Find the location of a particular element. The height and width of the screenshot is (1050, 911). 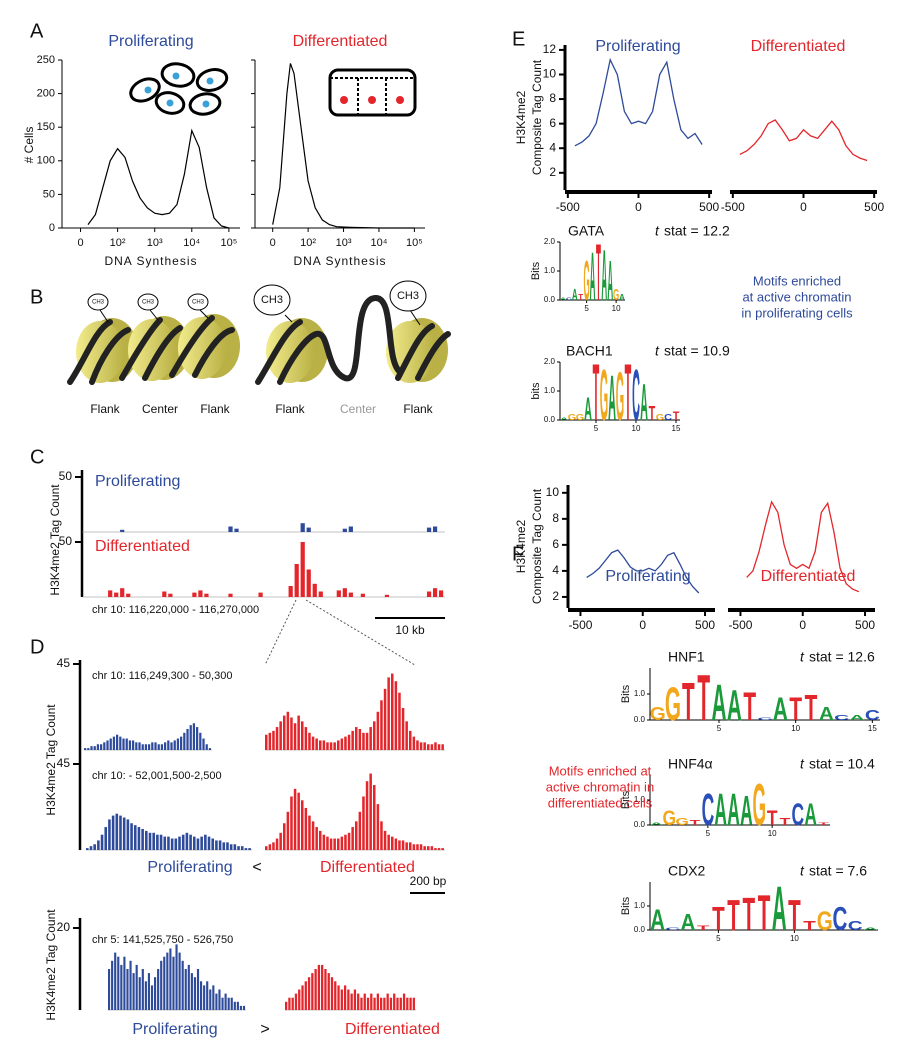

y-tick-label: 200 is located at coordinates (46, 94).